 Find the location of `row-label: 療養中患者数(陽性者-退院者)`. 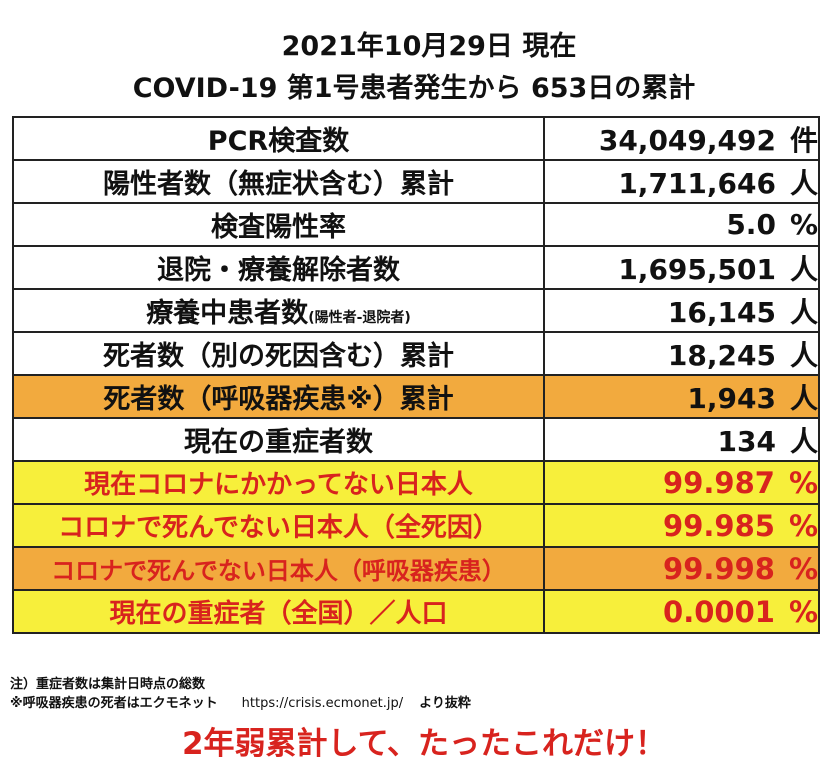

row-label: 療養中患者数(陽性者-退院者) is located at coordinates (278, 310).